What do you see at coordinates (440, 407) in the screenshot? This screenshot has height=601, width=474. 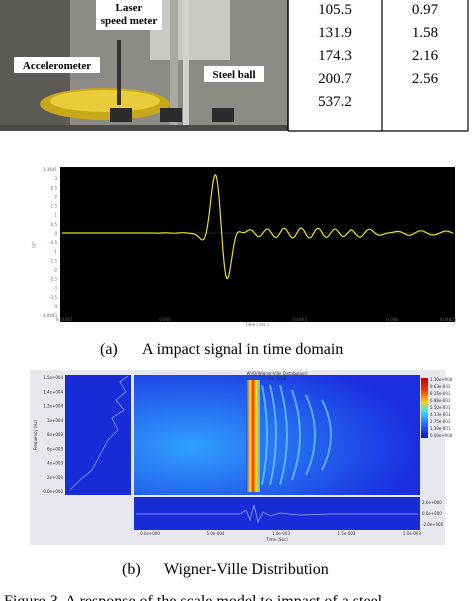 I see `colorbar-tick-label: 5.50e-001` at bounding box center [440, 407].